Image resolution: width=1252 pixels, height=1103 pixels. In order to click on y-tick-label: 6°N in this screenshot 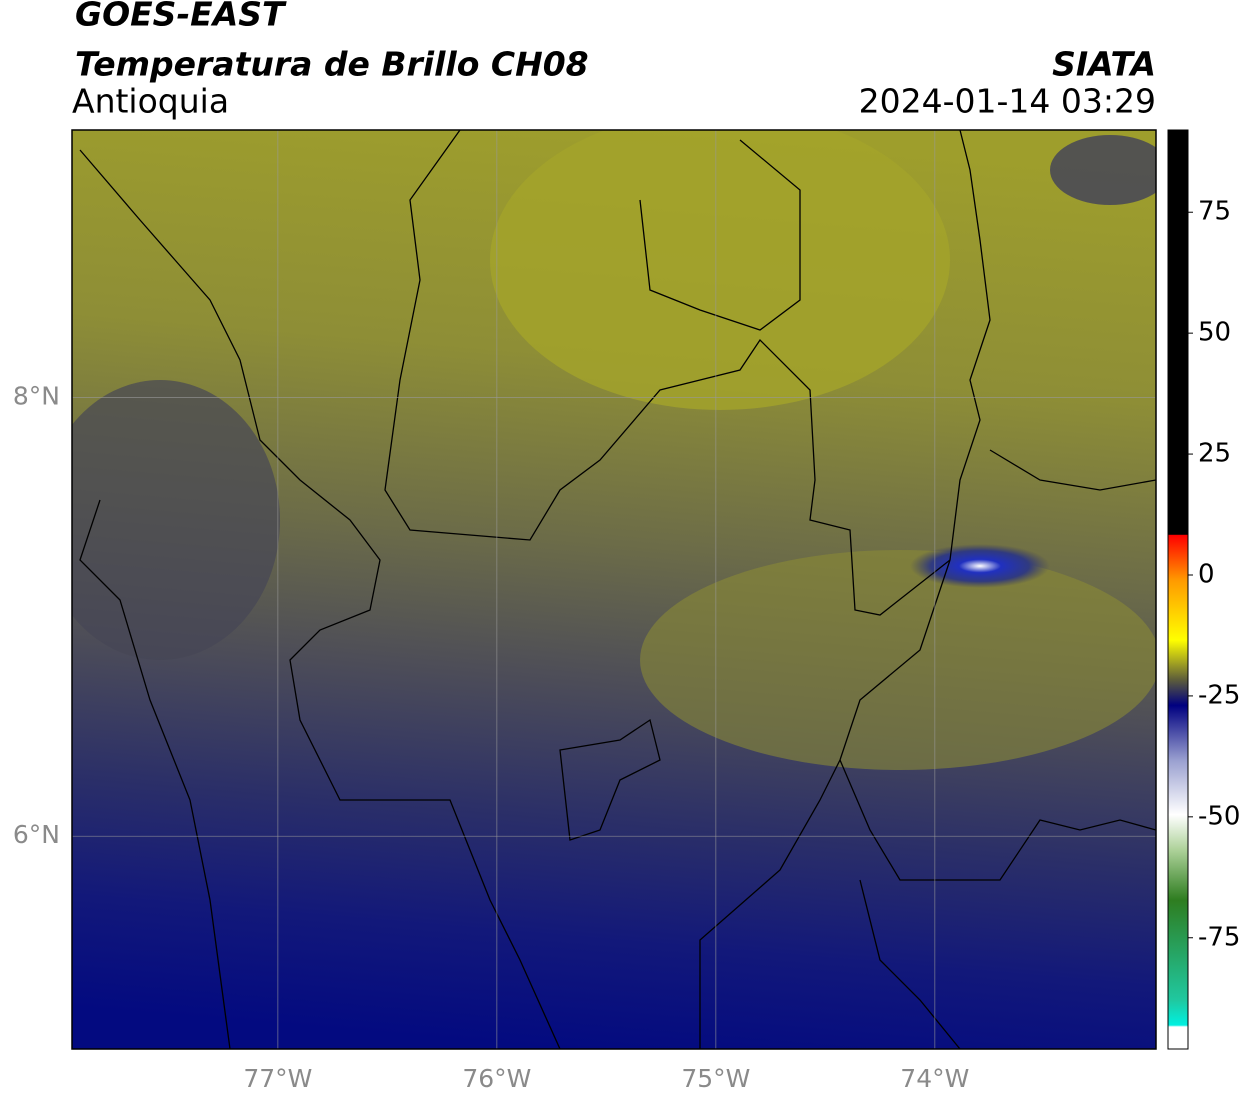, I will do `click(36, 834)`.